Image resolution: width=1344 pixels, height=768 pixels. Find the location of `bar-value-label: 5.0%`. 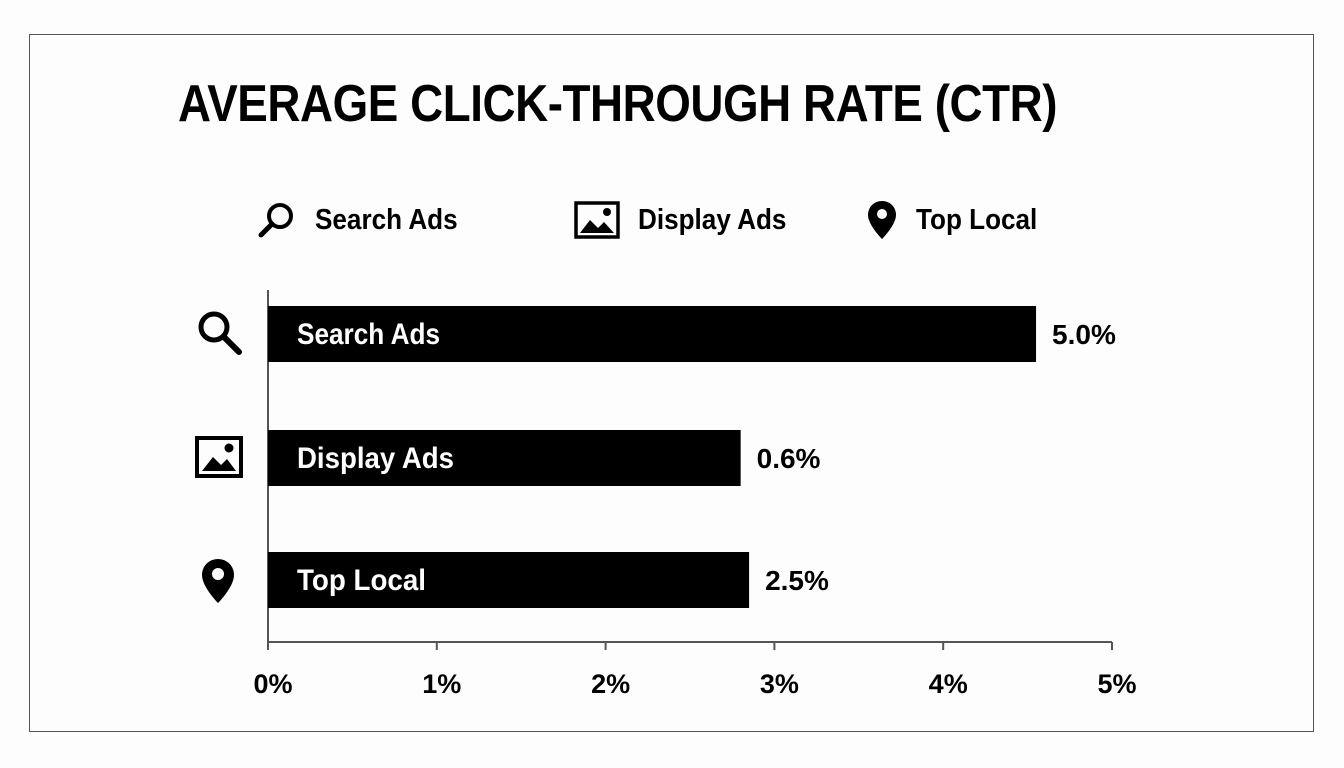

bar-value-label: 5.0% is located at coordinates (1084, 334).